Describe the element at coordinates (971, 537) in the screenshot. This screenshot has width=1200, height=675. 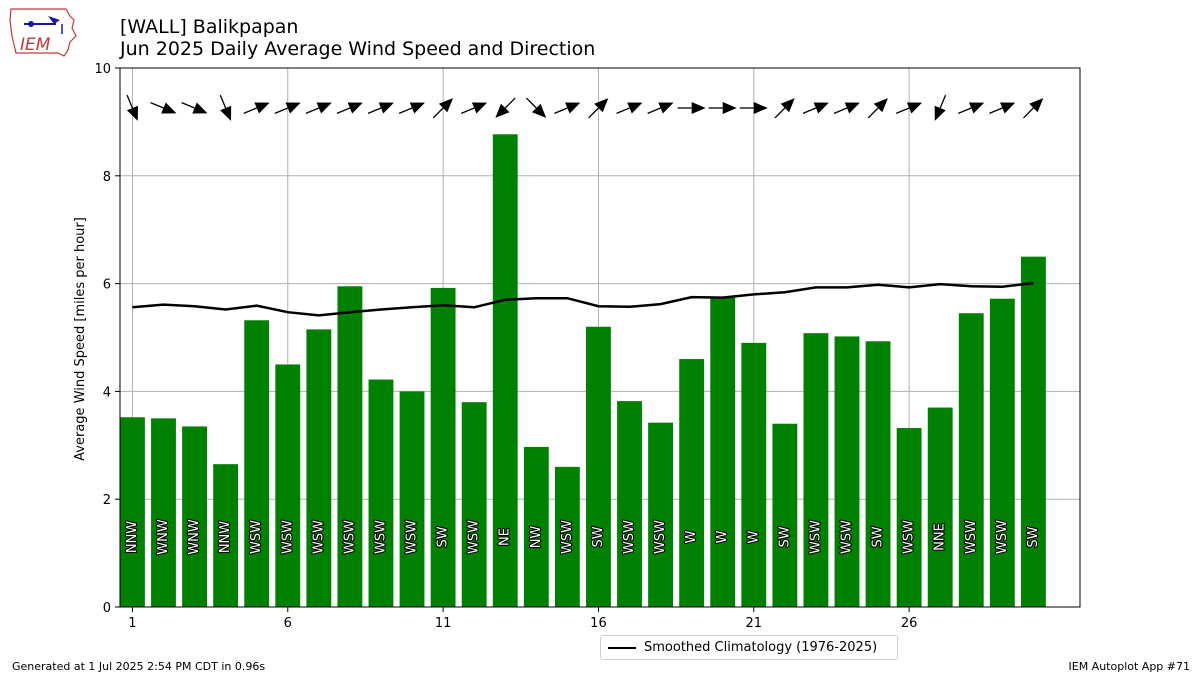
I see `direction-label-day-28: WSW` at that location.